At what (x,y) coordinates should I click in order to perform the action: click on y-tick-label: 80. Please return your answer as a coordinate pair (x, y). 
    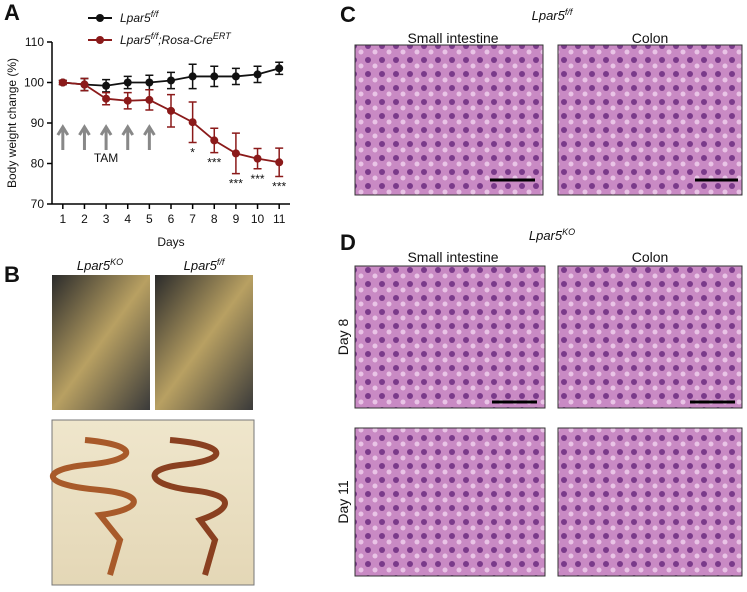
    Looking at the image, I should click on (38, 164).